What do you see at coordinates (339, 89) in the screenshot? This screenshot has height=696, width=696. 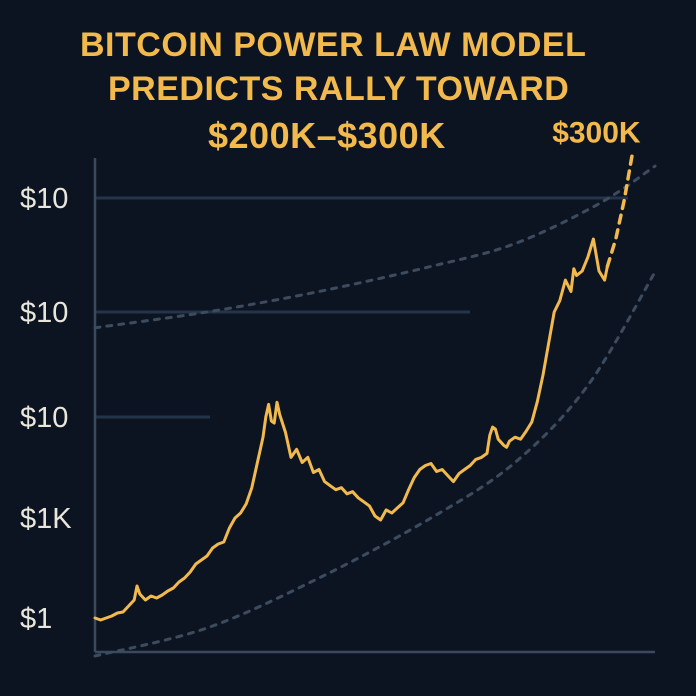 I see `title-line-2: PREDICTS RALLY TOWARD` at bounding box center [339, 89].